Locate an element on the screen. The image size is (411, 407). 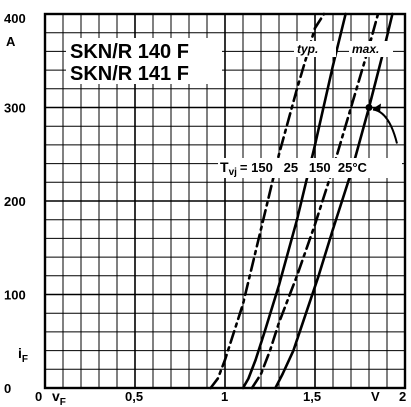
x-tick-label: 0,5 is located at coordinates (134, 396).